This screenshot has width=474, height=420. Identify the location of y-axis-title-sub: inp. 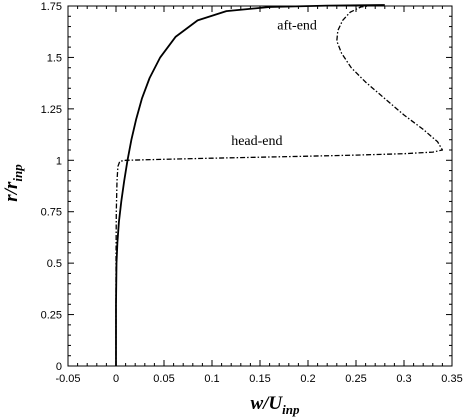
(17, 173).